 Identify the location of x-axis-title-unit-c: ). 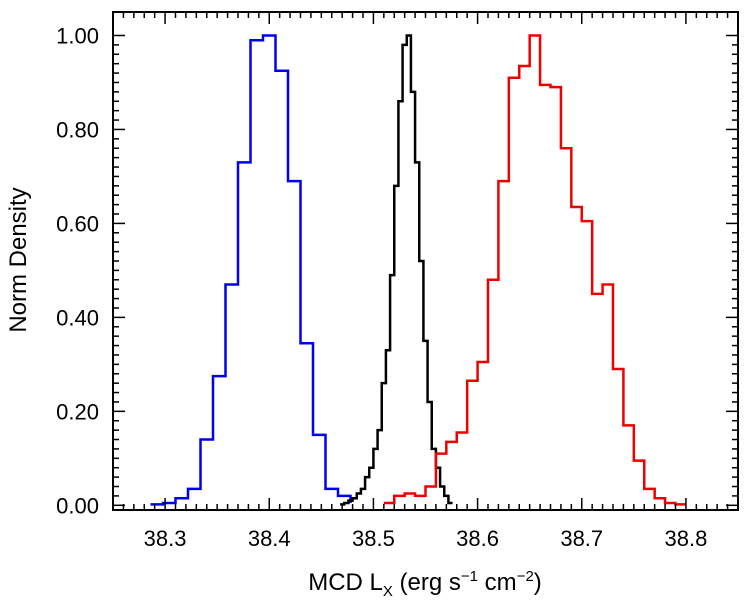
(538, 582).